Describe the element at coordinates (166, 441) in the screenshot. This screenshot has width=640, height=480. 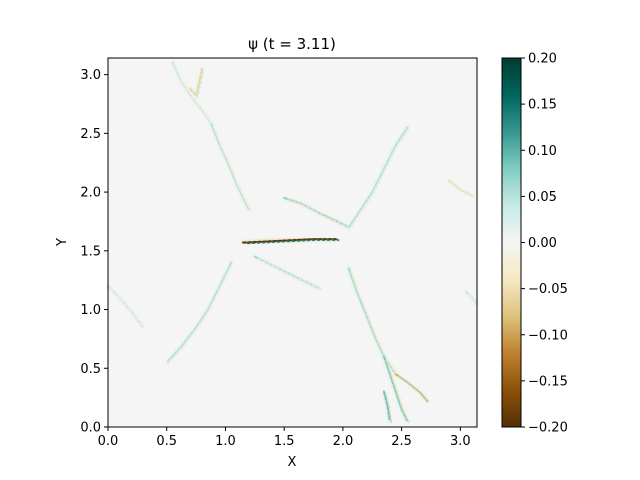
I see `x-tick-label: 0.5` at that location.